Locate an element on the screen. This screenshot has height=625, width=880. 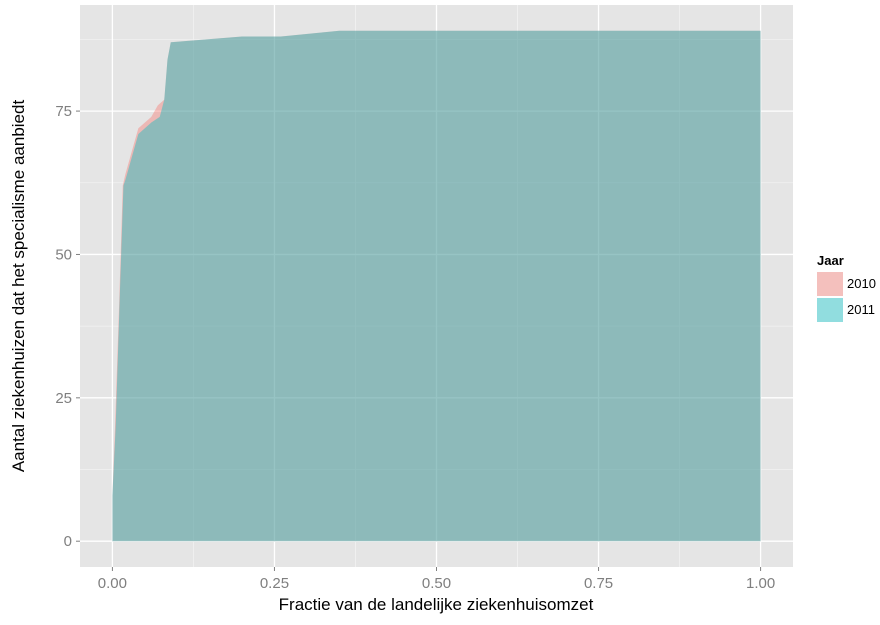
y-tick-label: 75 is located at coordinates (63, 111).